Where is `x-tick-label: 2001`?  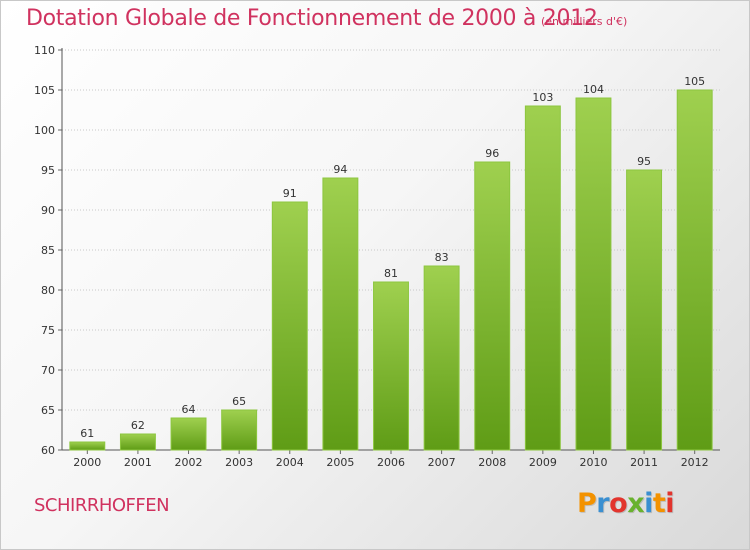
x-tick-label: 2001 is located at coordinates (138, 462).